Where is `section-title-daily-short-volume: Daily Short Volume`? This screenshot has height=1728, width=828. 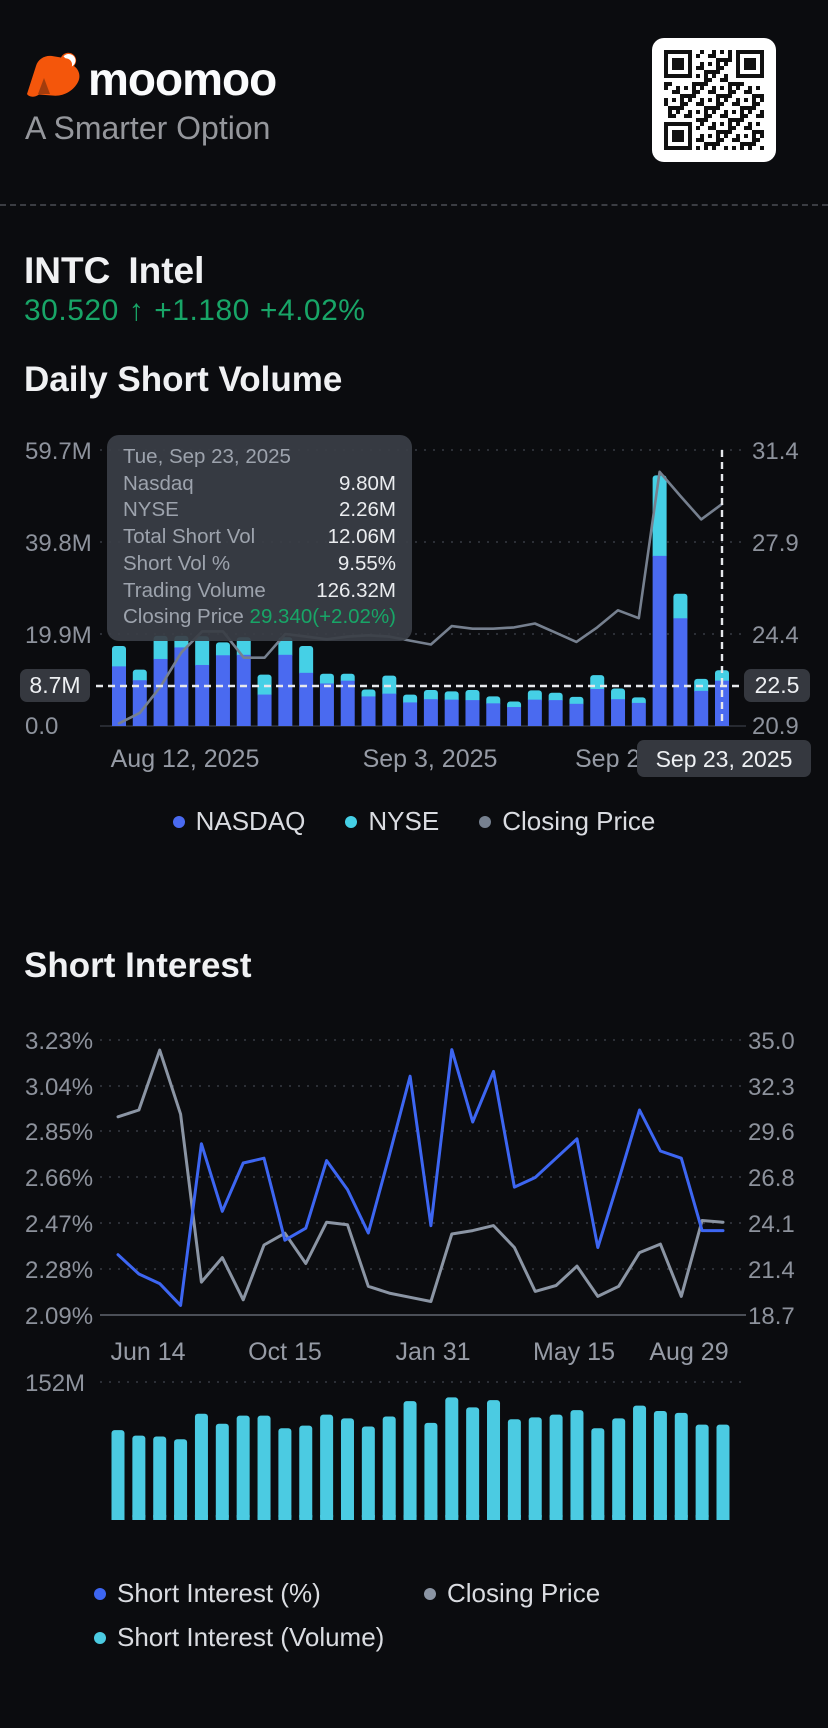
section-title-daily-short-volume: Daily Short Volume is located at coordinates (183, 379).